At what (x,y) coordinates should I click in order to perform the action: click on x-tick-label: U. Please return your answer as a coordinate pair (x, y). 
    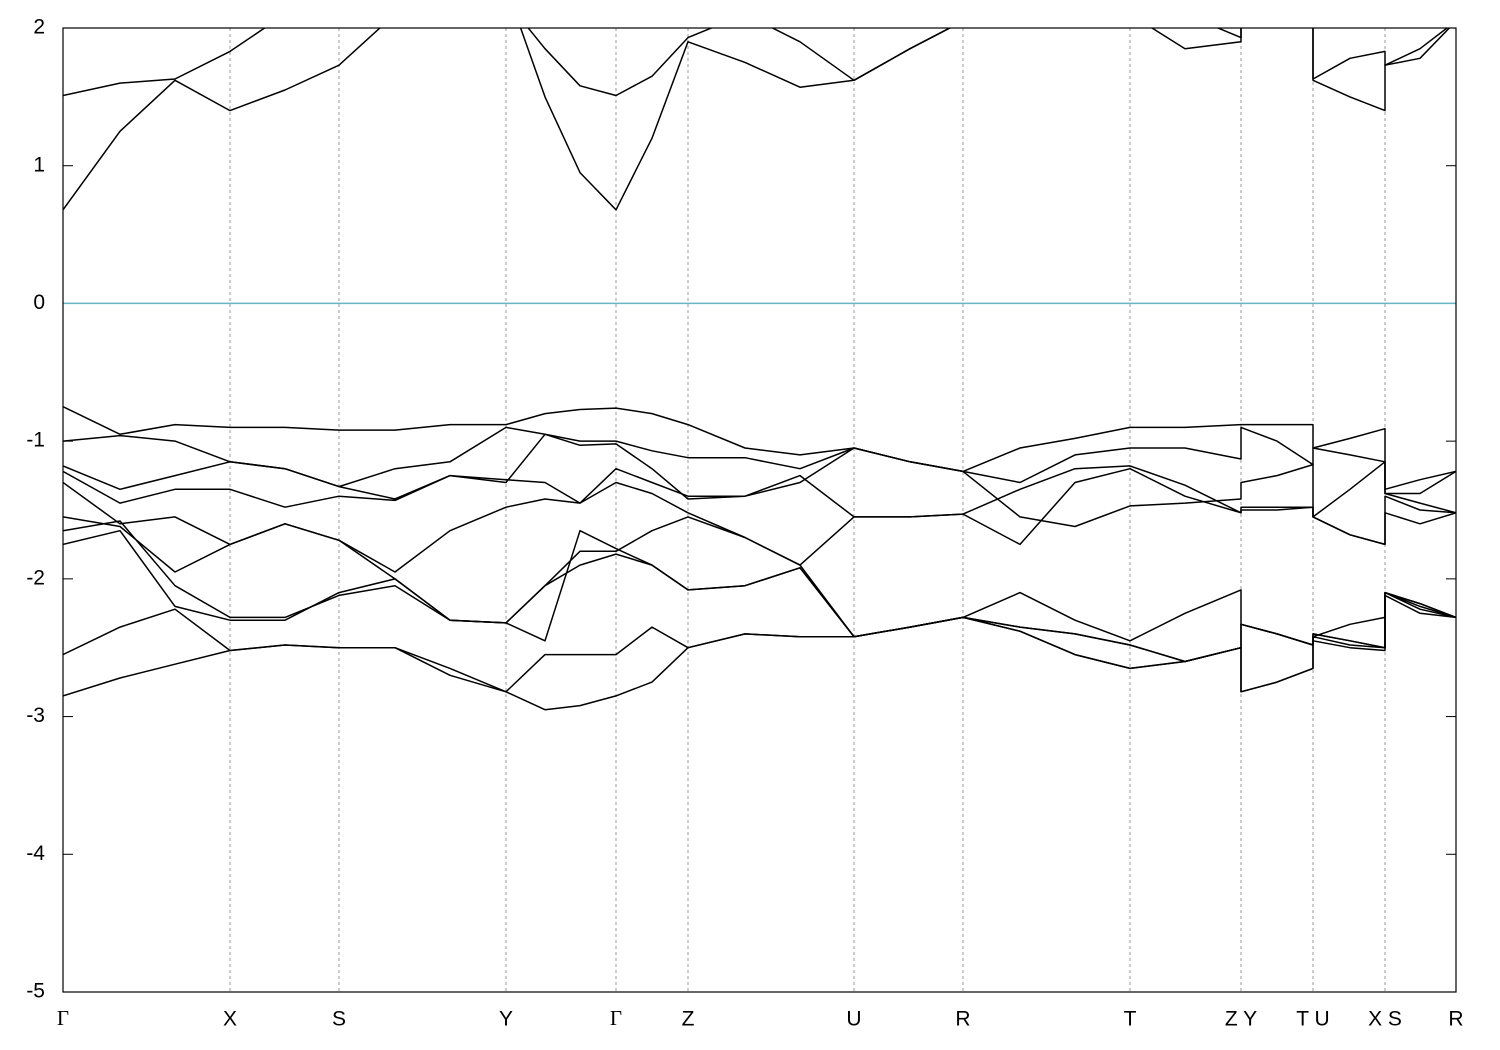
    Looking at the image, I should click on (853, 1019).